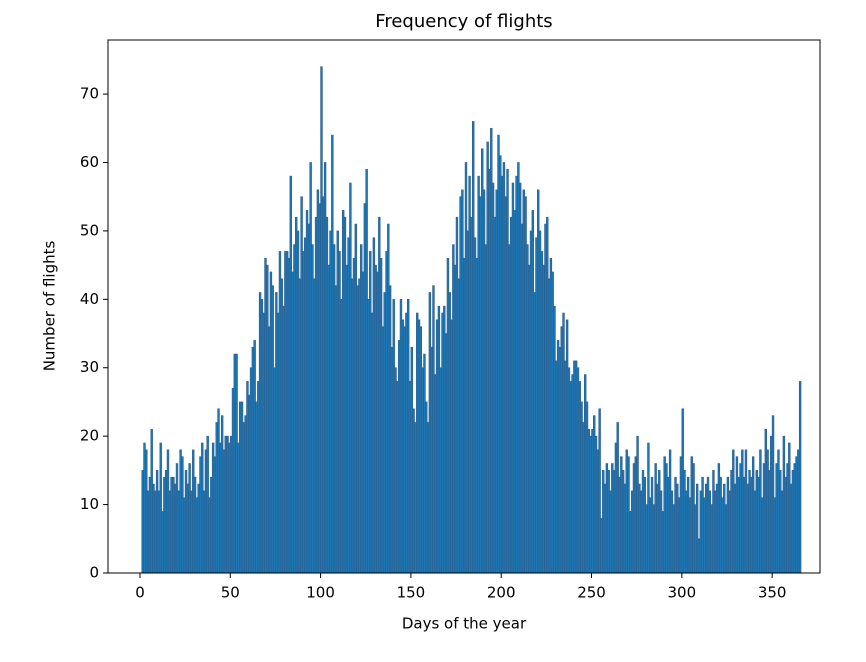  What do you see at coordinates (50, 306) in the screenshot?
I see `y-axis-label: Number of flights` at bounding box center [50, 306].